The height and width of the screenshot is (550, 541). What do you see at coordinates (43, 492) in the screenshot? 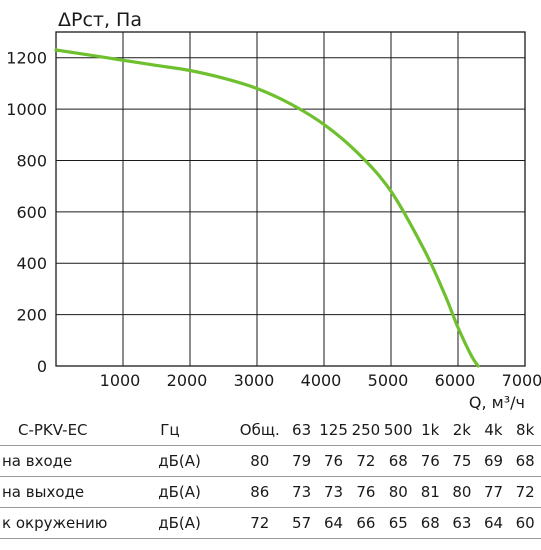
I see `row-label: на выходе` at bounding box center [43, 492].